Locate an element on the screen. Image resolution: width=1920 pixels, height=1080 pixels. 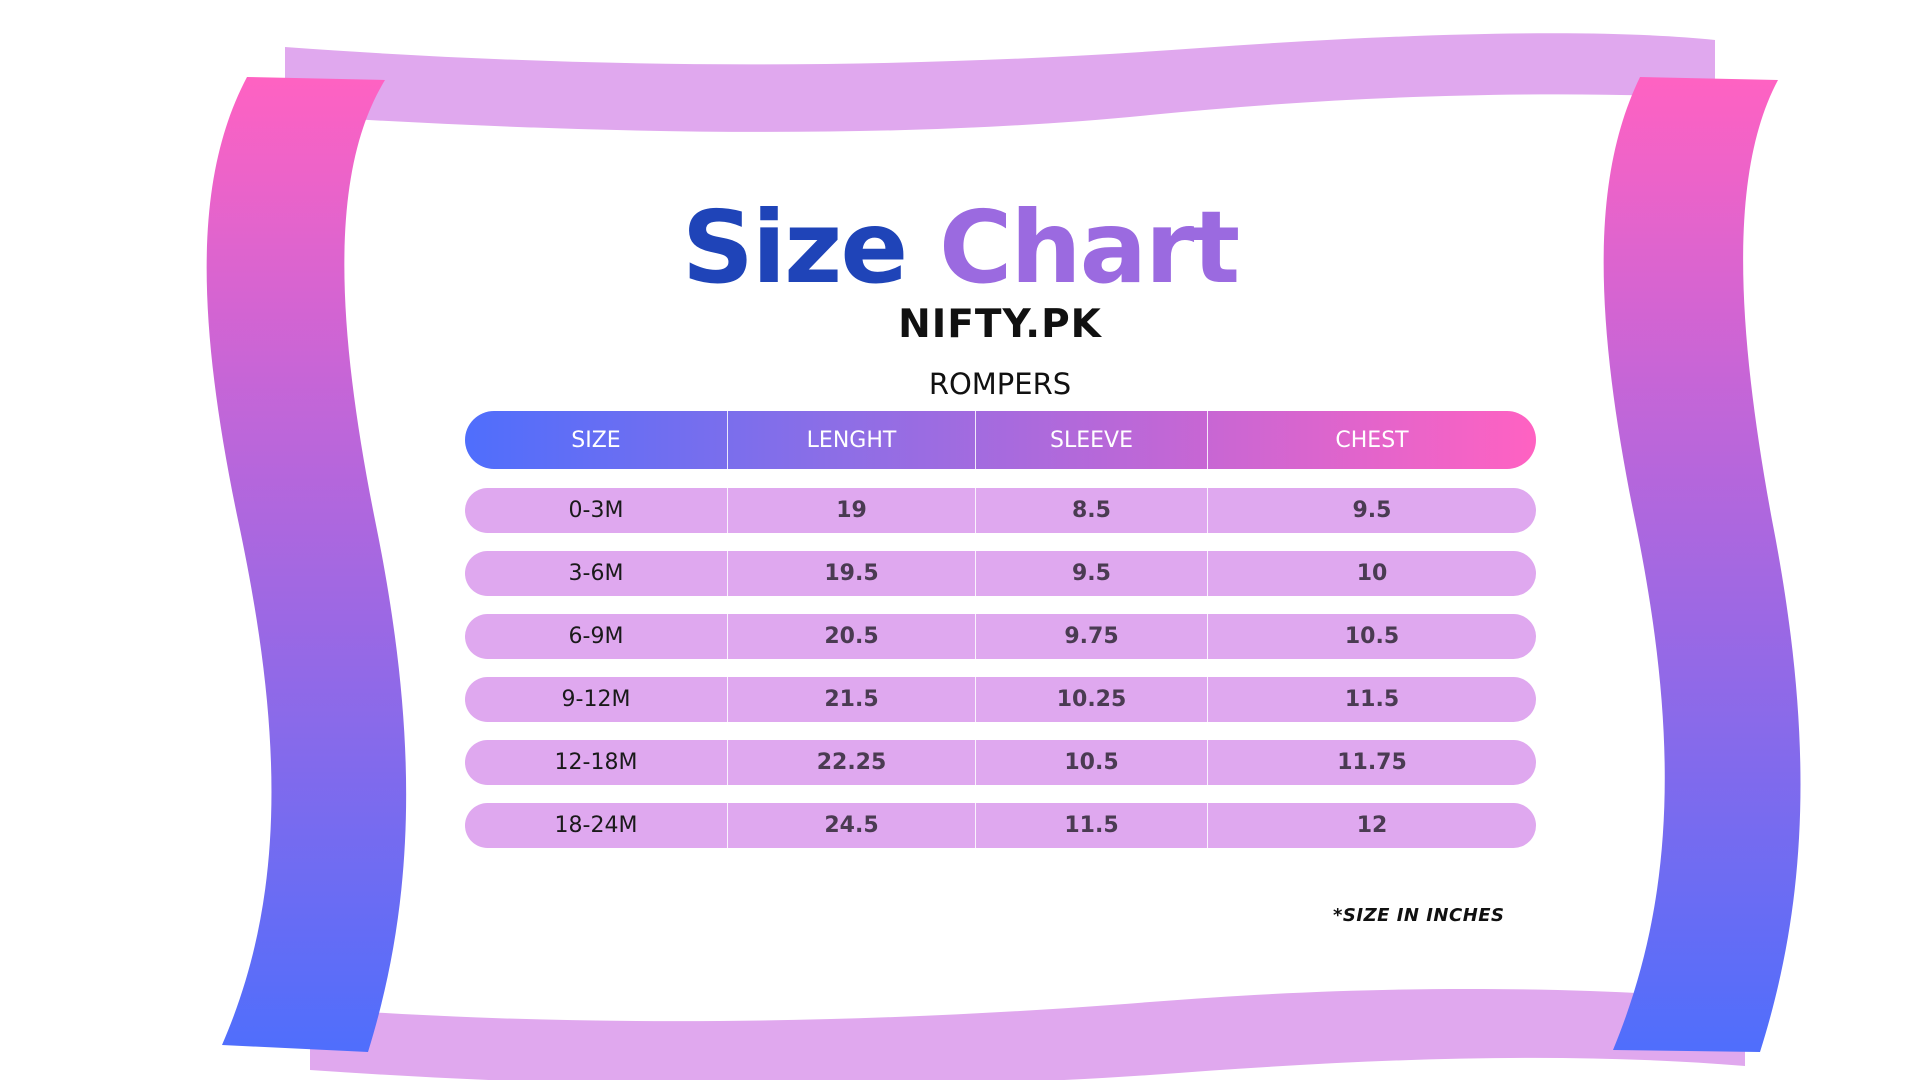
header-length: LENGHT is located at coordinates (851, 440).